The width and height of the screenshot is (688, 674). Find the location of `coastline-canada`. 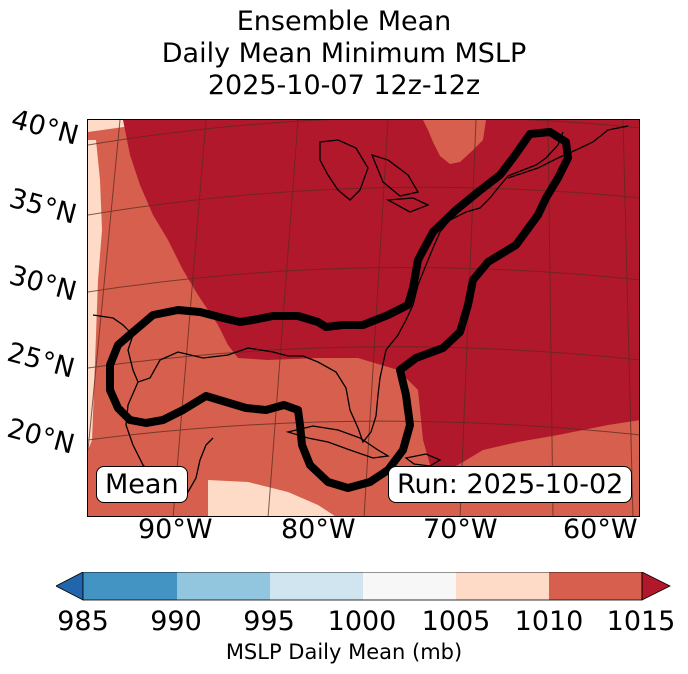

coastline-canada is located at coordinates (568, 152).